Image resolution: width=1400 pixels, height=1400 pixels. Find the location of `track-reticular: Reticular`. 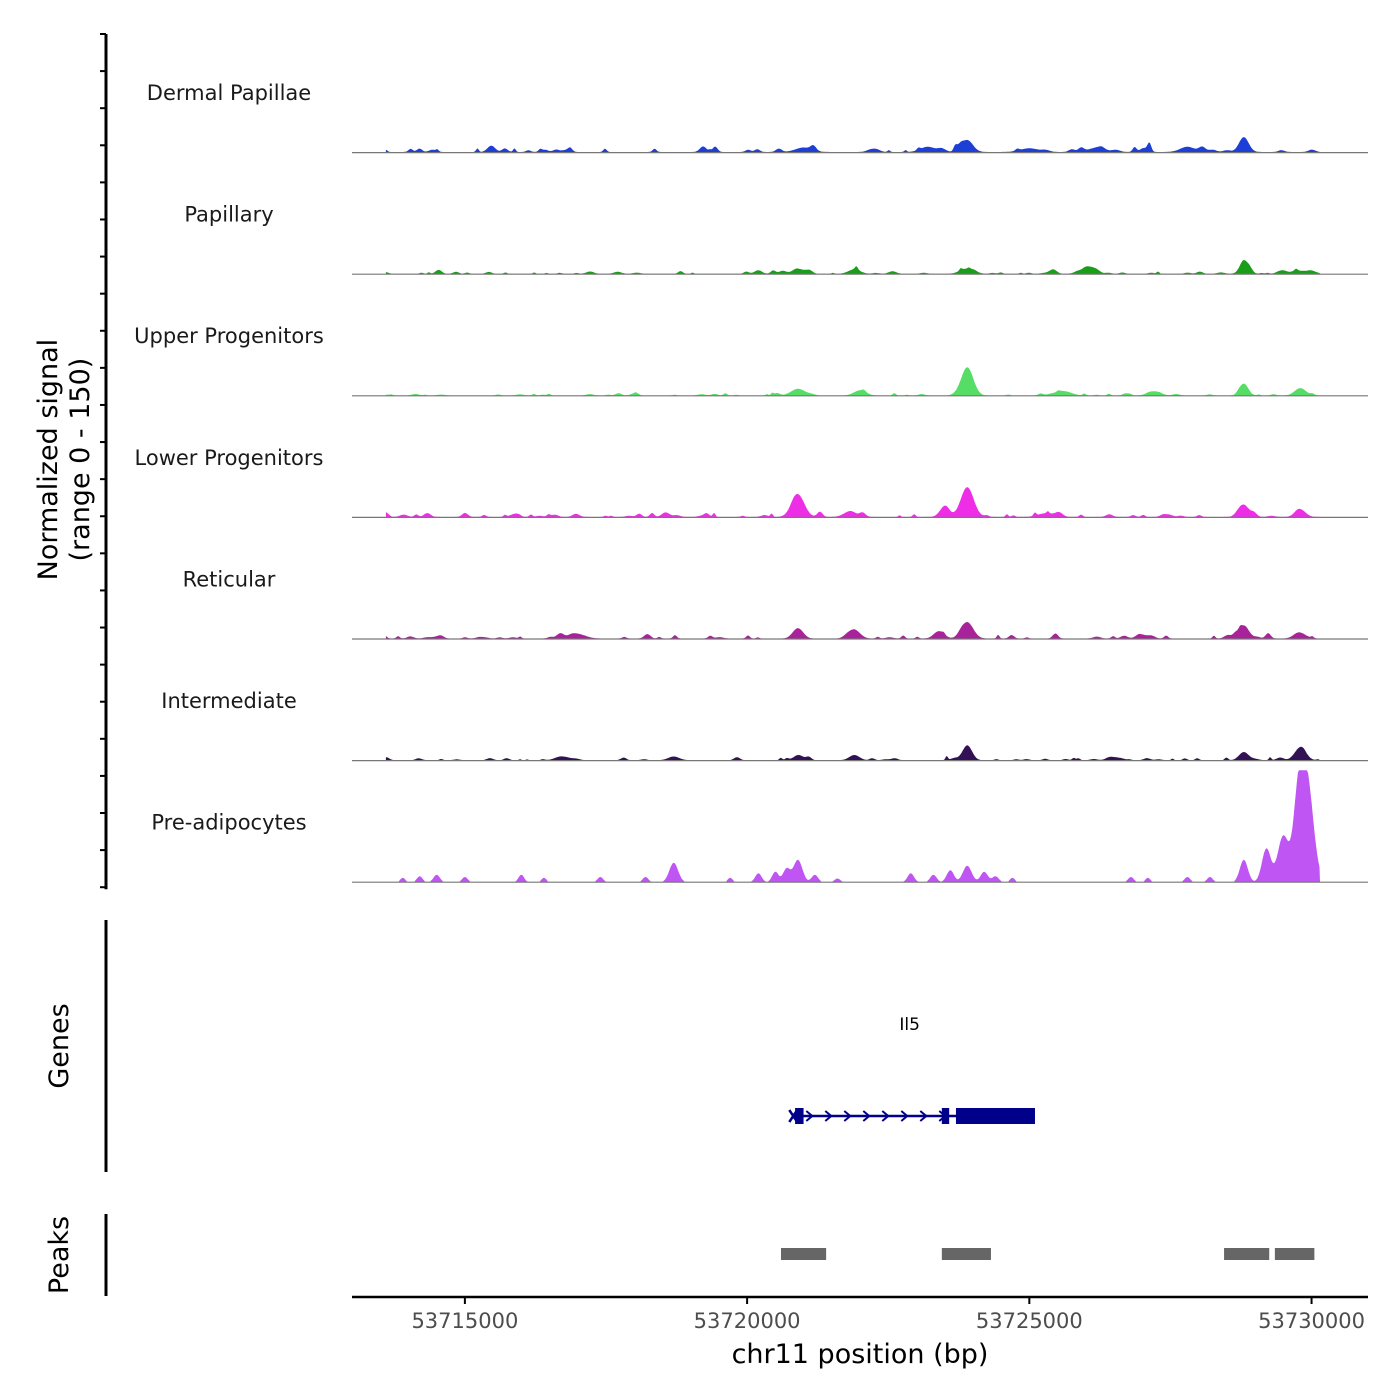

track-reticular: Reticular is located at coordinates (775, 603).